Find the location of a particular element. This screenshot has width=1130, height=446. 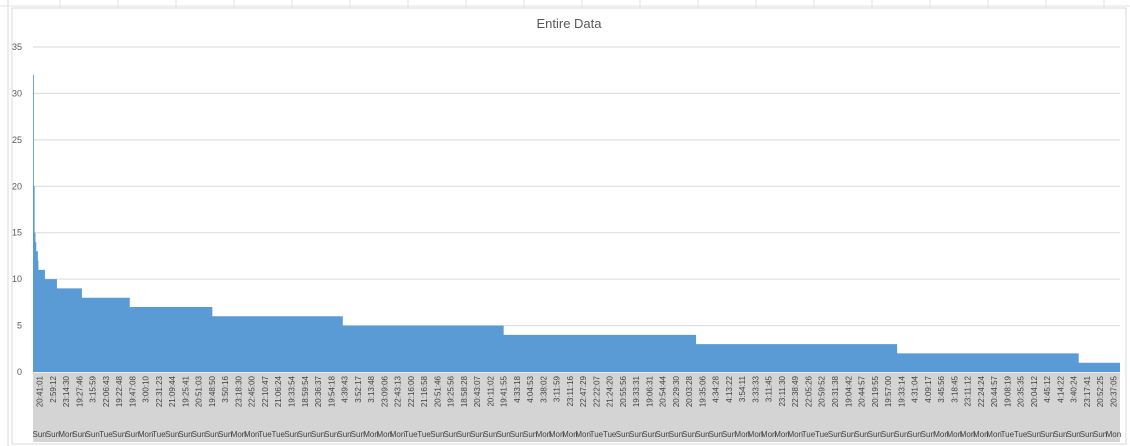

x-time-tick-label: 20:29:30 is located at coordinates (676, 391).